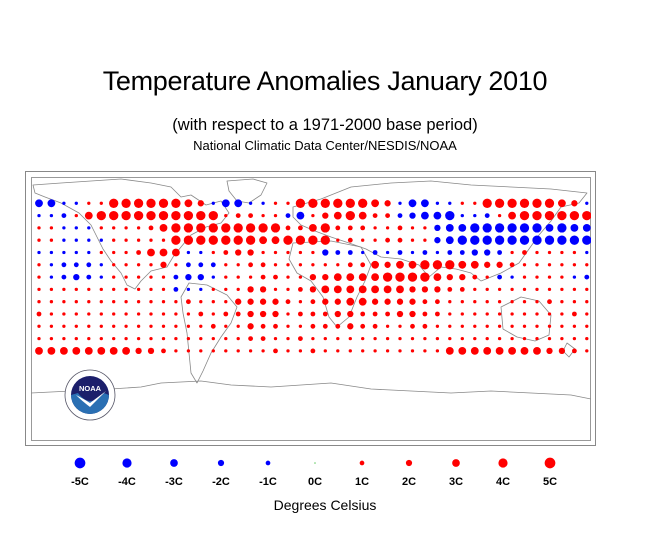  What do you see at coordinates (221, 463) in the screenshot?
I see `legend-marker` at bounding box center [221, 463].